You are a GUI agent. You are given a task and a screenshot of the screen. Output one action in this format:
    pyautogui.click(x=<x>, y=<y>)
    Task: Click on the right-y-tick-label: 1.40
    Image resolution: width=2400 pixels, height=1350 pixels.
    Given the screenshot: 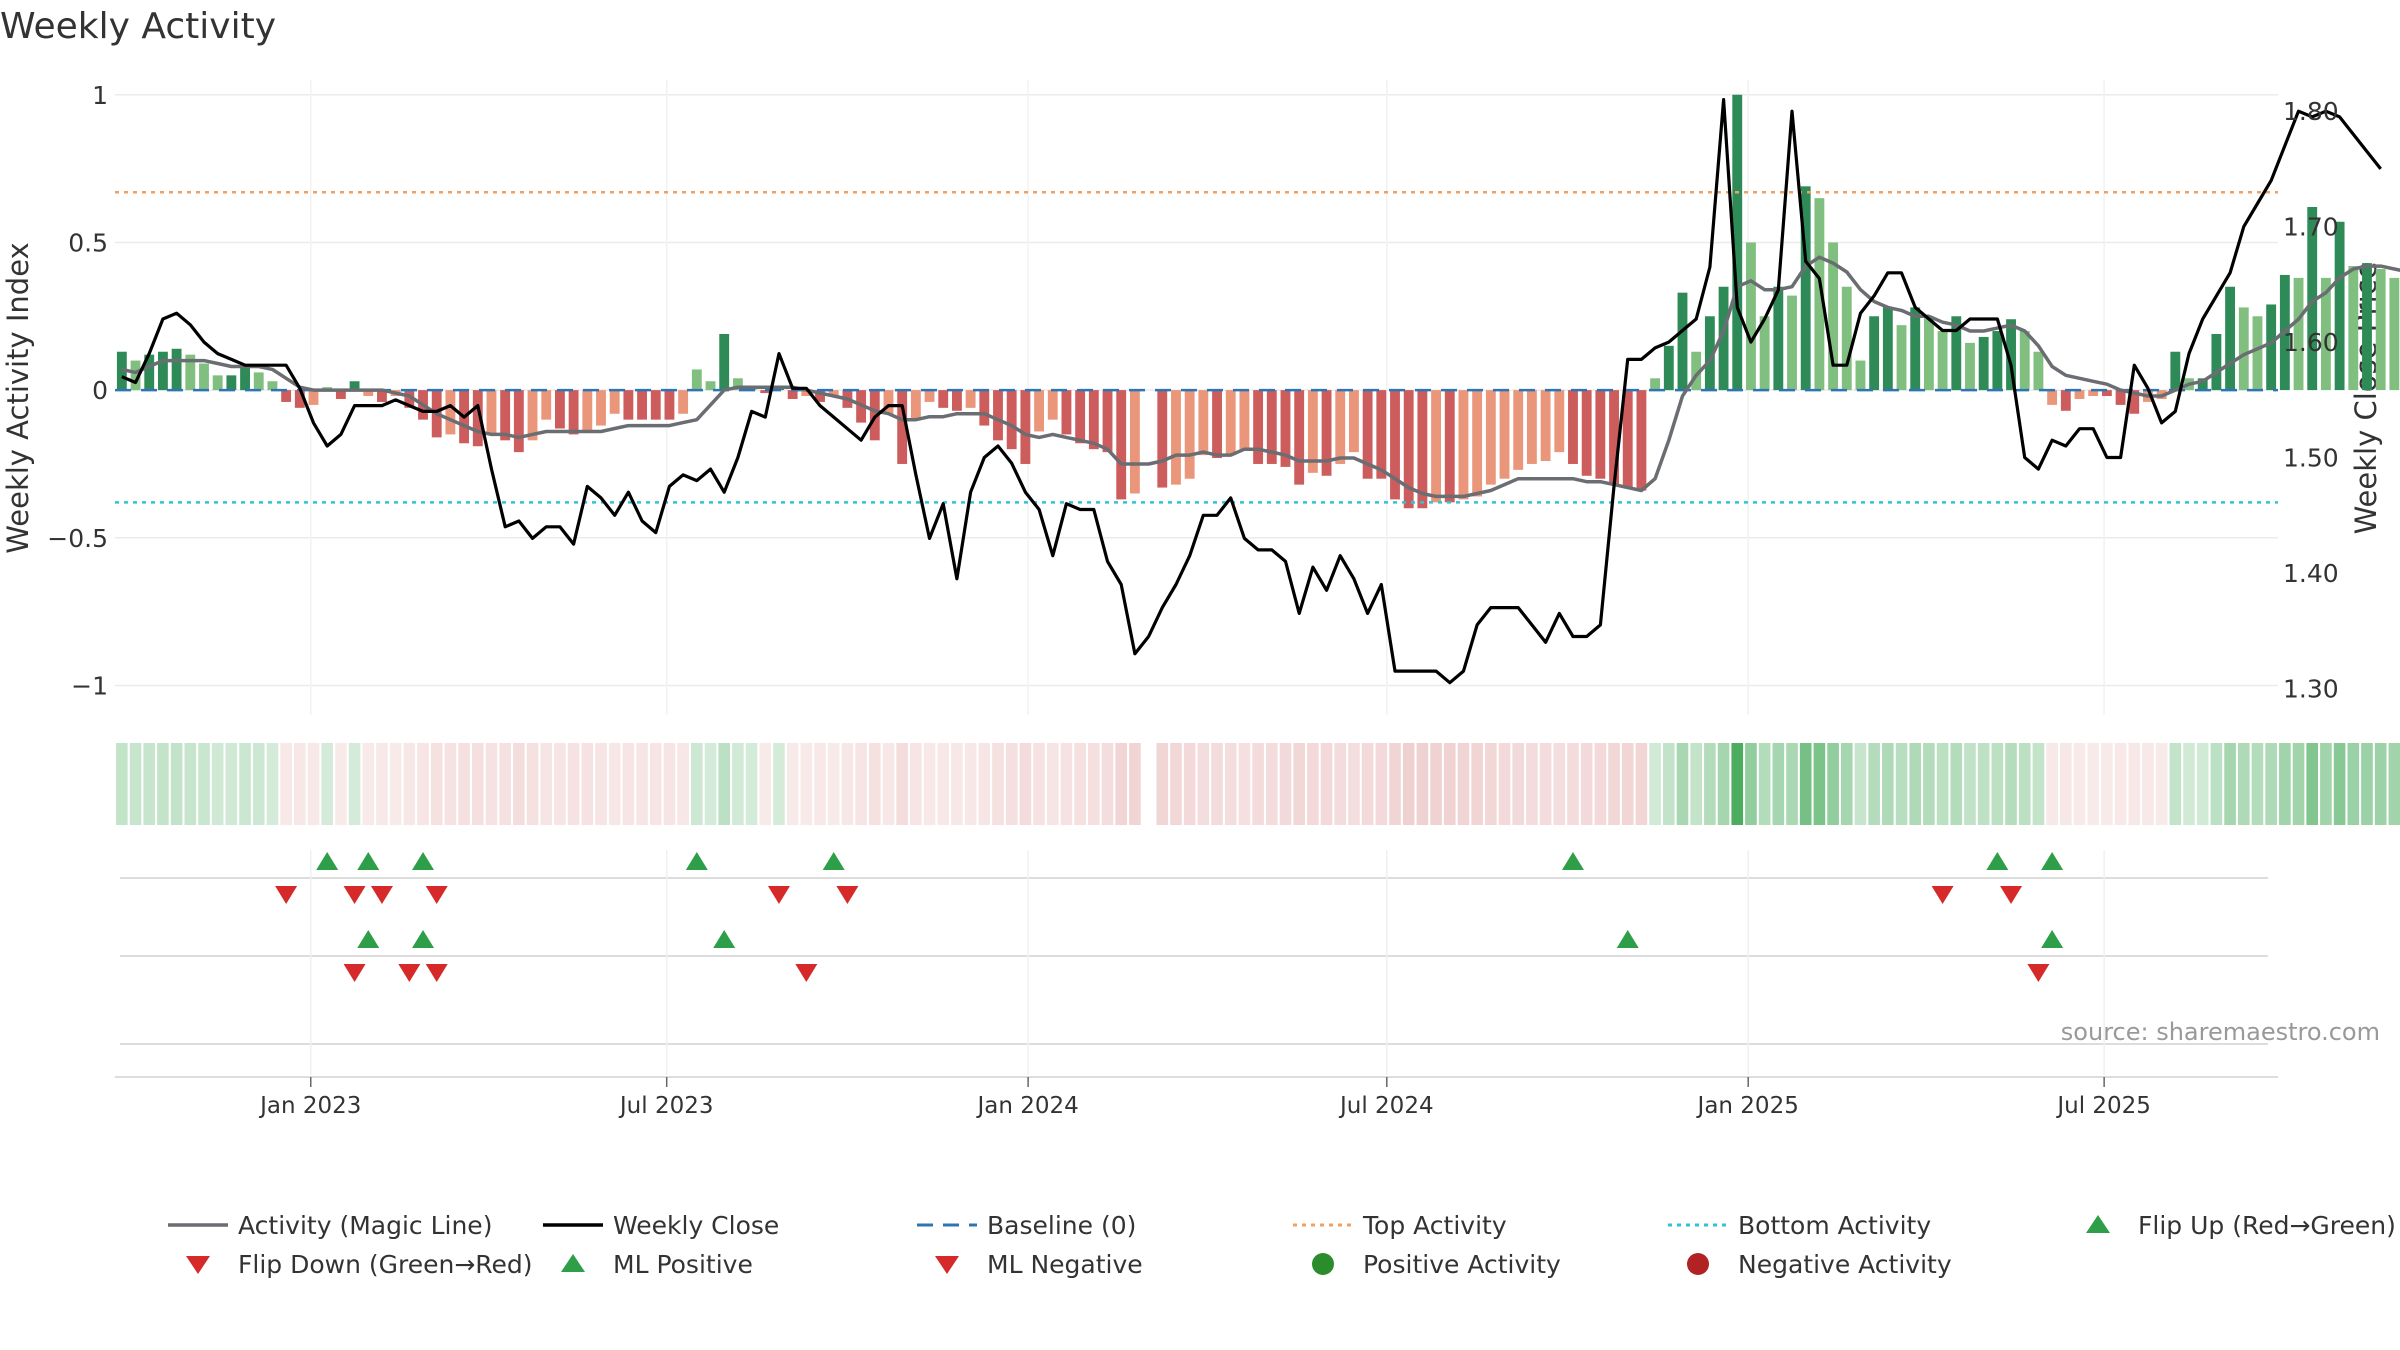 What is the action you would take?
    pyautogui.click(x=2311, y=573)
    